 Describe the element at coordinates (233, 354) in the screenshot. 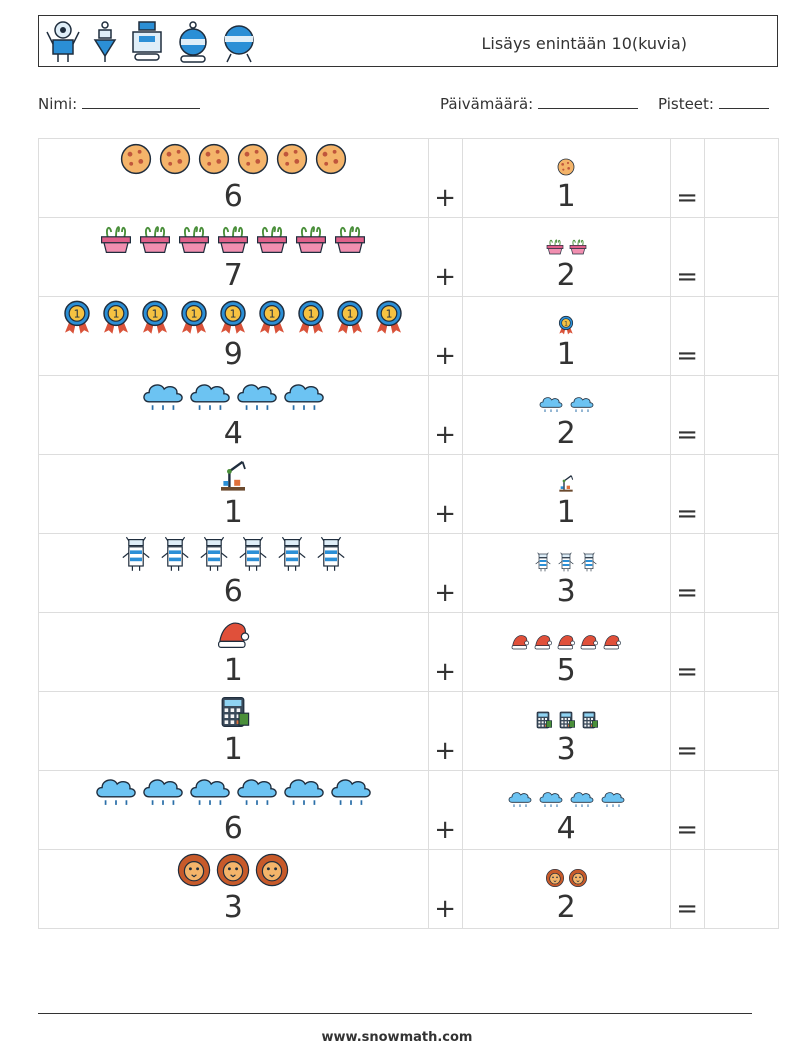

I see `addend-a-number: 9` at that location.